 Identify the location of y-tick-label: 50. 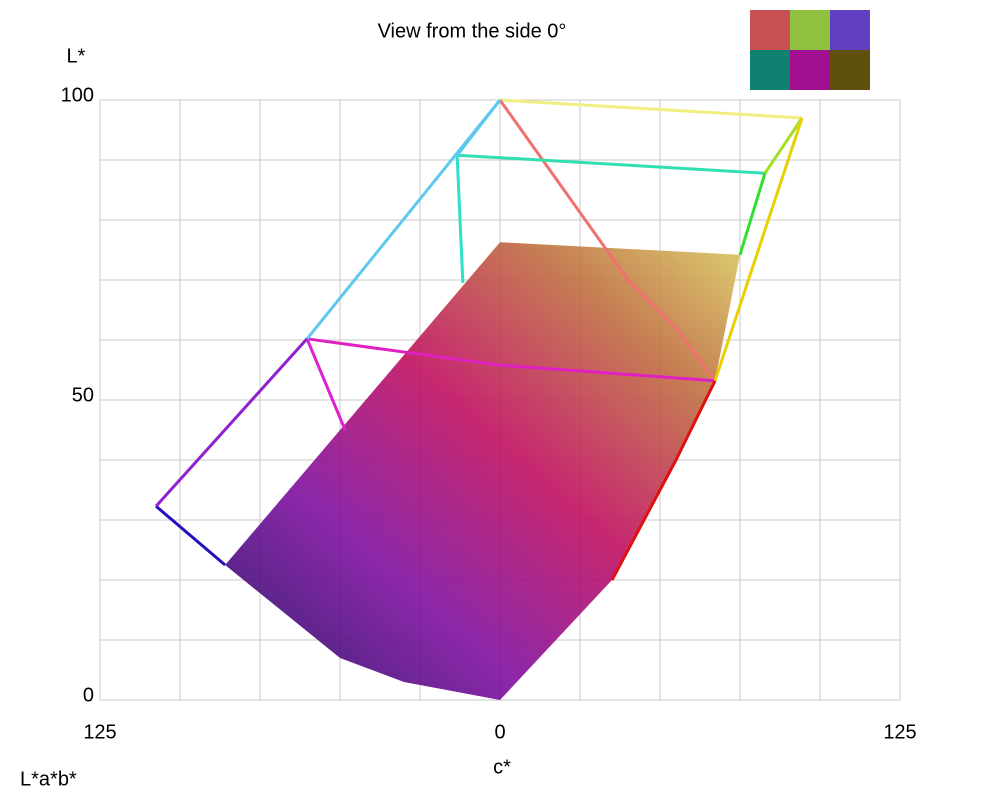
(83, 395).